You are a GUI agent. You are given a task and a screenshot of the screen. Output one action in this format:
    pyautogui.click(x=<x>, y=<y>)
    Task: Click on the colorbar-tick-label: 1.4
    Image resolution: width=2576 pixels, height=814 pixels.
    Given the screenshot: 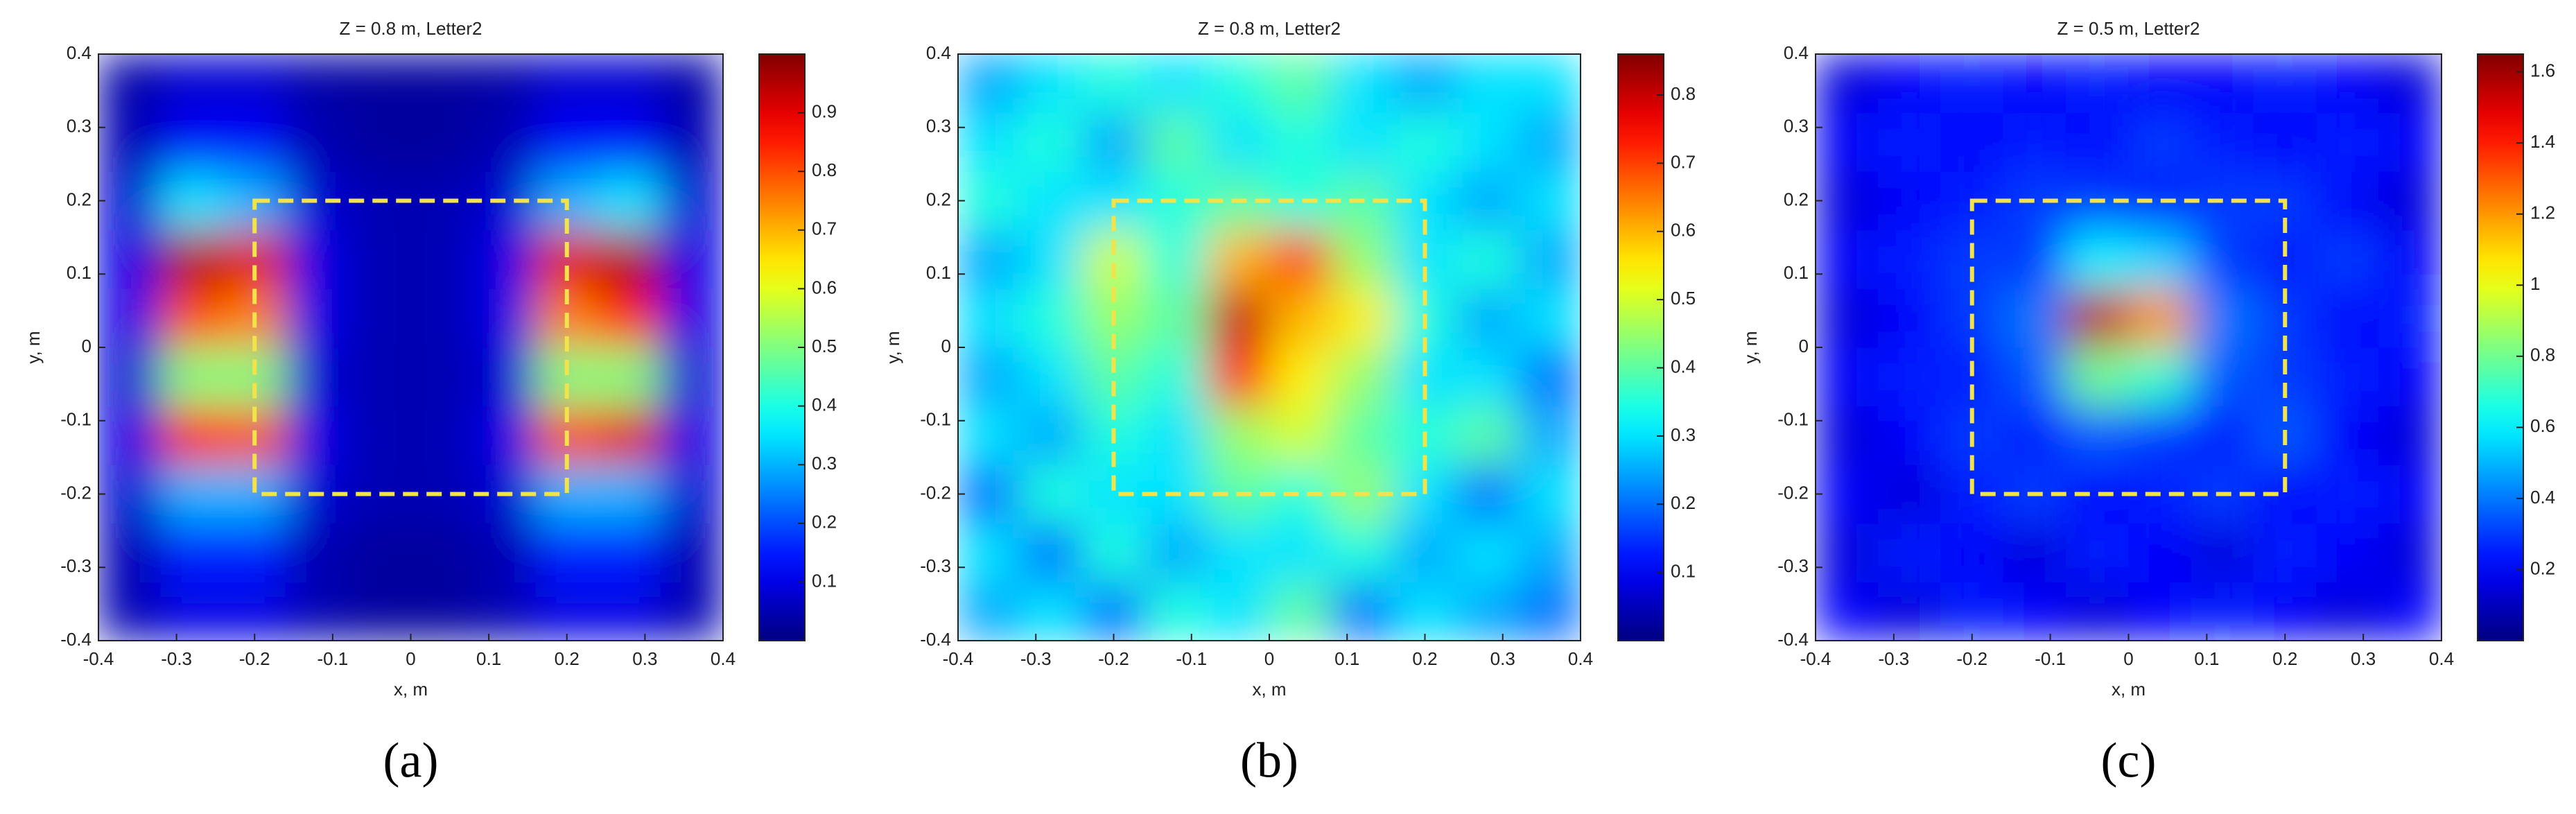 What is the action you would take?
    pyautogui.click(x=2542, y=141)
    